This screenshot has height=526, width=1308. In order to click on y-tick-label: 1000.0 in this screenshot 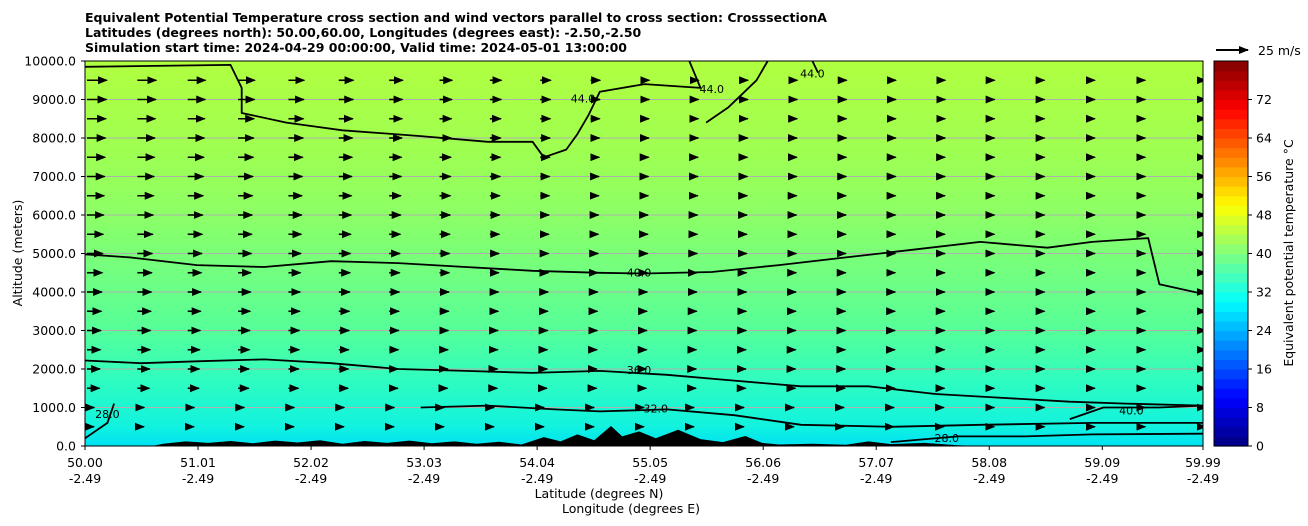, I will do `click(54, 407)`.